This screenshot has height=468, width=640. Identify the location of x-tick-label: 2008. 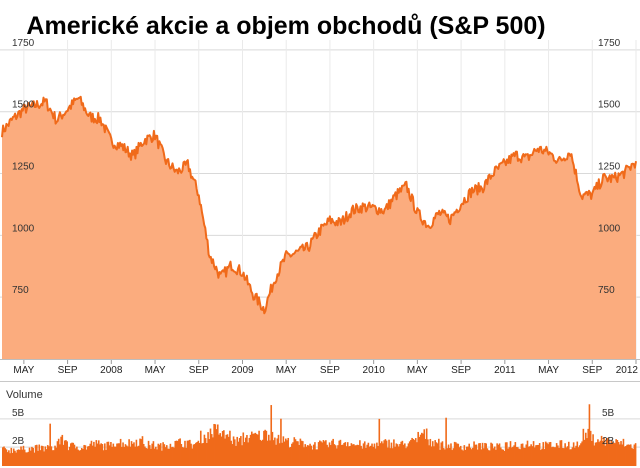
(111, 370).